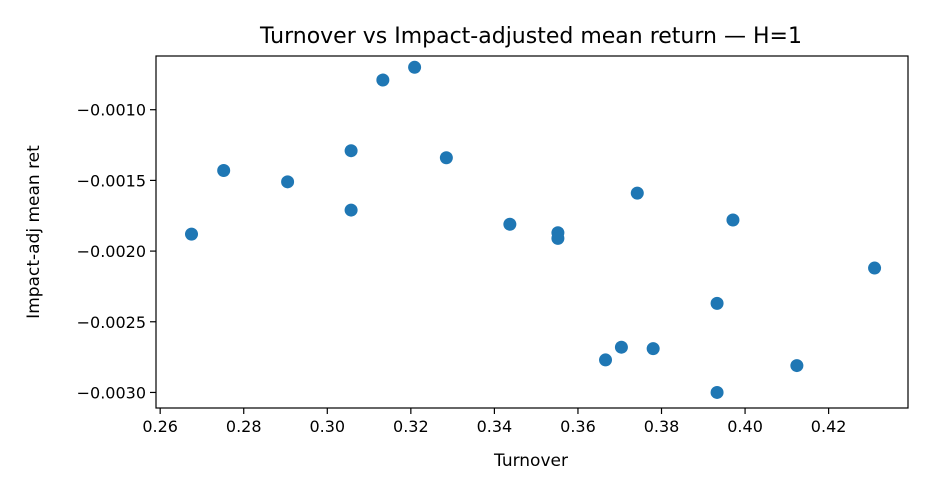 The width and height of the screenshot is (930, 495). I want to click on x-axis: 0.26 0.28 0.30 0.32 0.34 0.36 0.38 0.40 0.42, so click(494, 422).